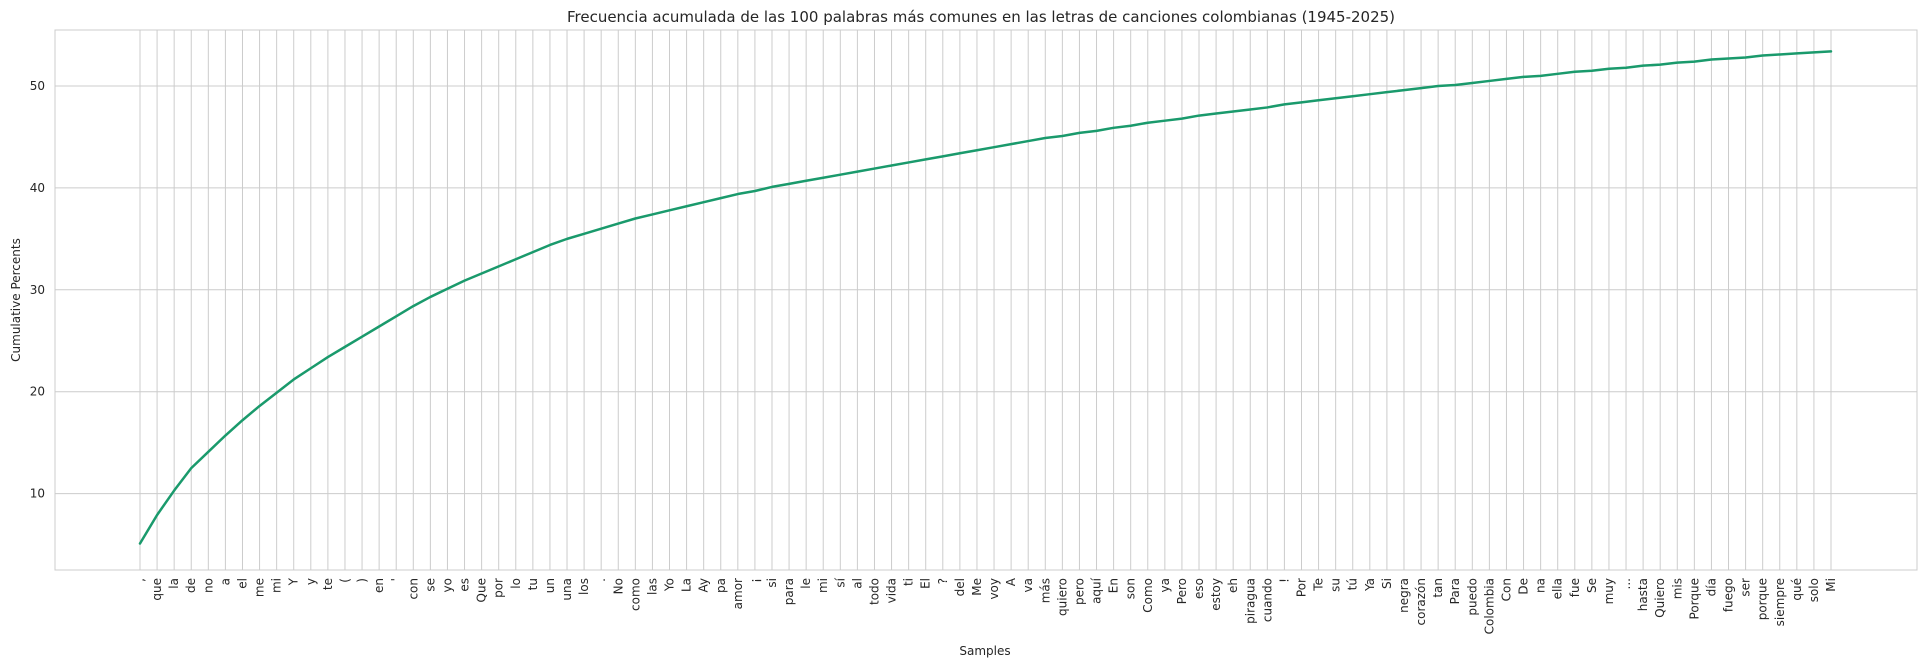 Image resolution: width=1924 pixels, height=667 pixels. What do you see at coordinates (1558, 588) in the screenshot?
I see `x-tick-label: ella` at bounding box center [1558, 588].